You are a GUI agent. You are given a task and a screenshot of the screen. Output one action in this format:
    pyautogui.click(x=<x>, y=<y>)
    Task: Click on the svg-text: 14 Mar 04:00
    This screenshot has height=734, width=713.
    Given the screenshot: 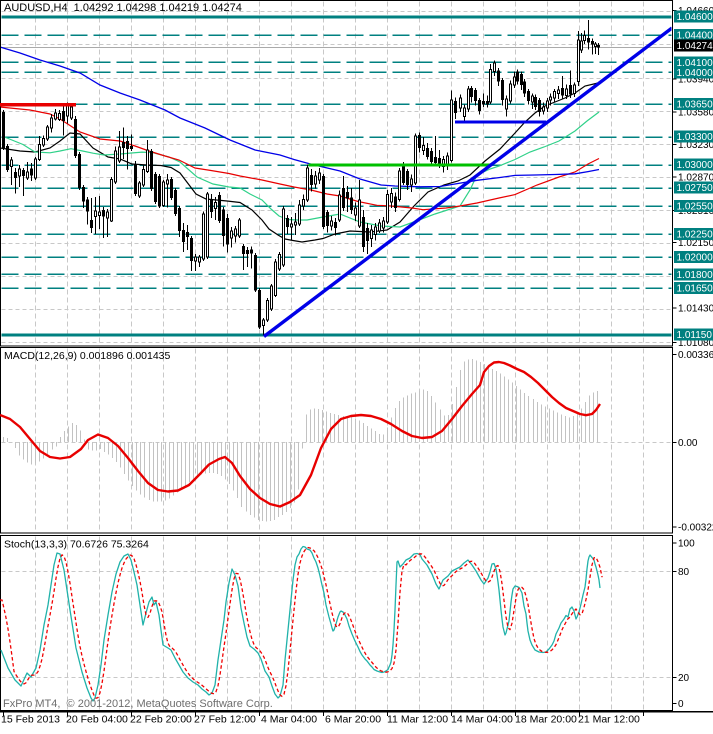 What is the action you would take?
    pyautogui.click(x=482, y=720)
    